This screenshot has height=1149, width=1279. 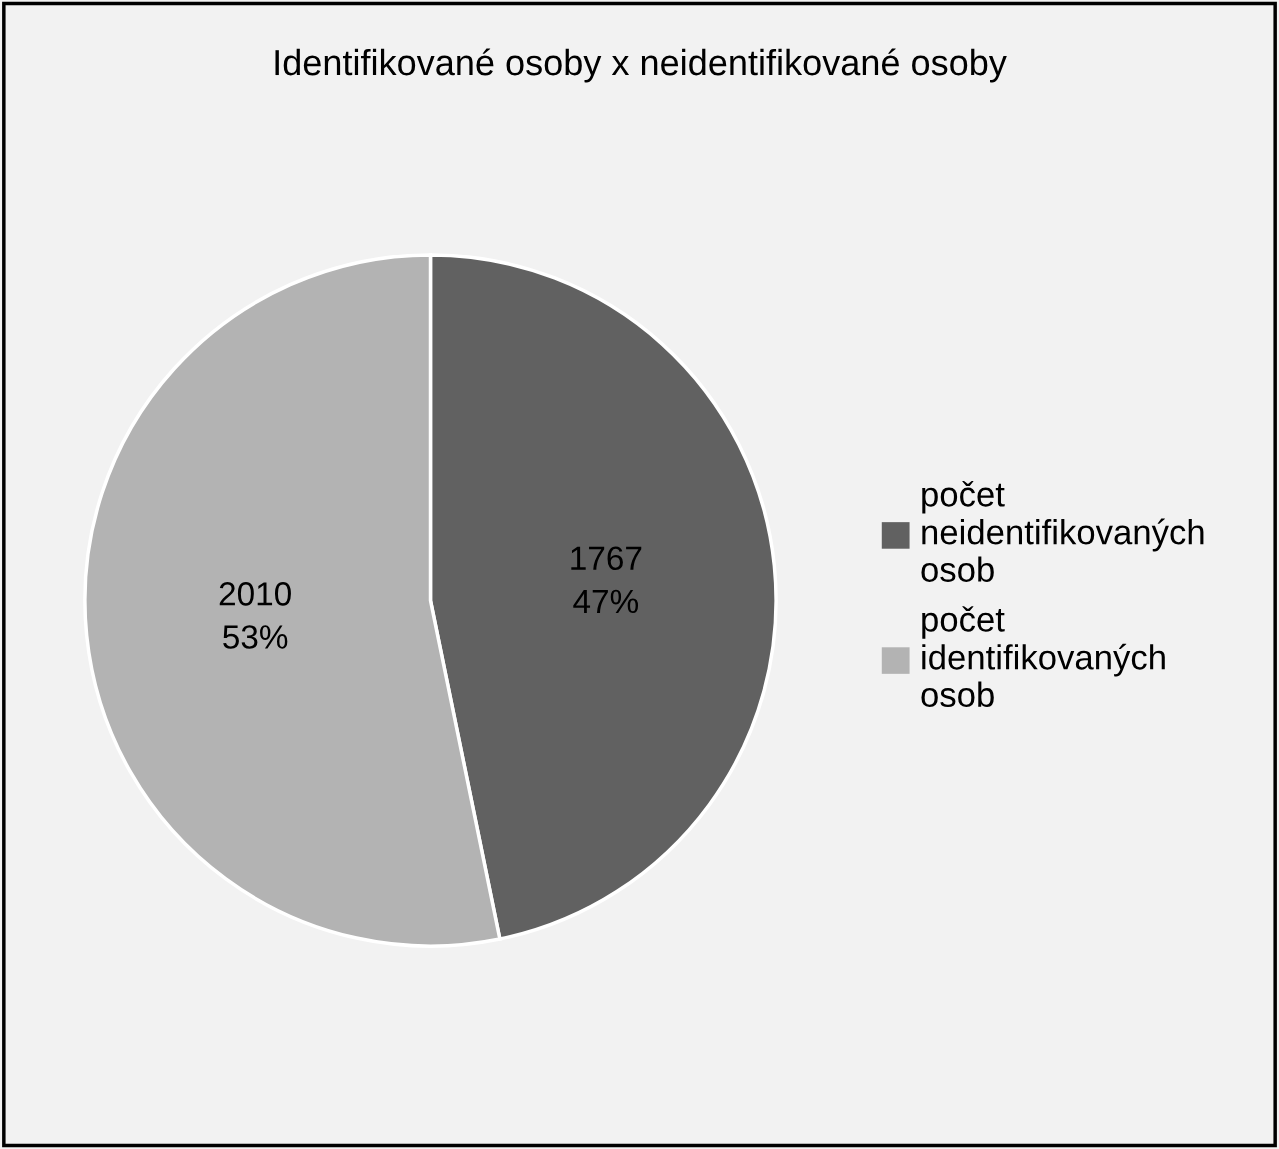 What do you see at coordinates (1043, 657) in the screenshot?
I see `legend-label: počet identifikovaných osob` at bounding box center [1043, 657].